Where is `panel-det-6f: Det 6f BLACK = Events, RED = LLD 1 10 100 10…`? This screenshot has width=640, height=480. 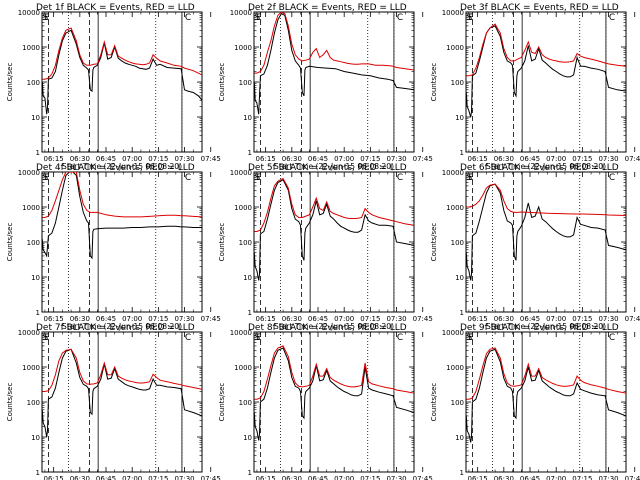 panel-det-6f: Det 6f BLACK = Events, RED = LLD 1 10 100 10… is located at coordinates (535, 247).